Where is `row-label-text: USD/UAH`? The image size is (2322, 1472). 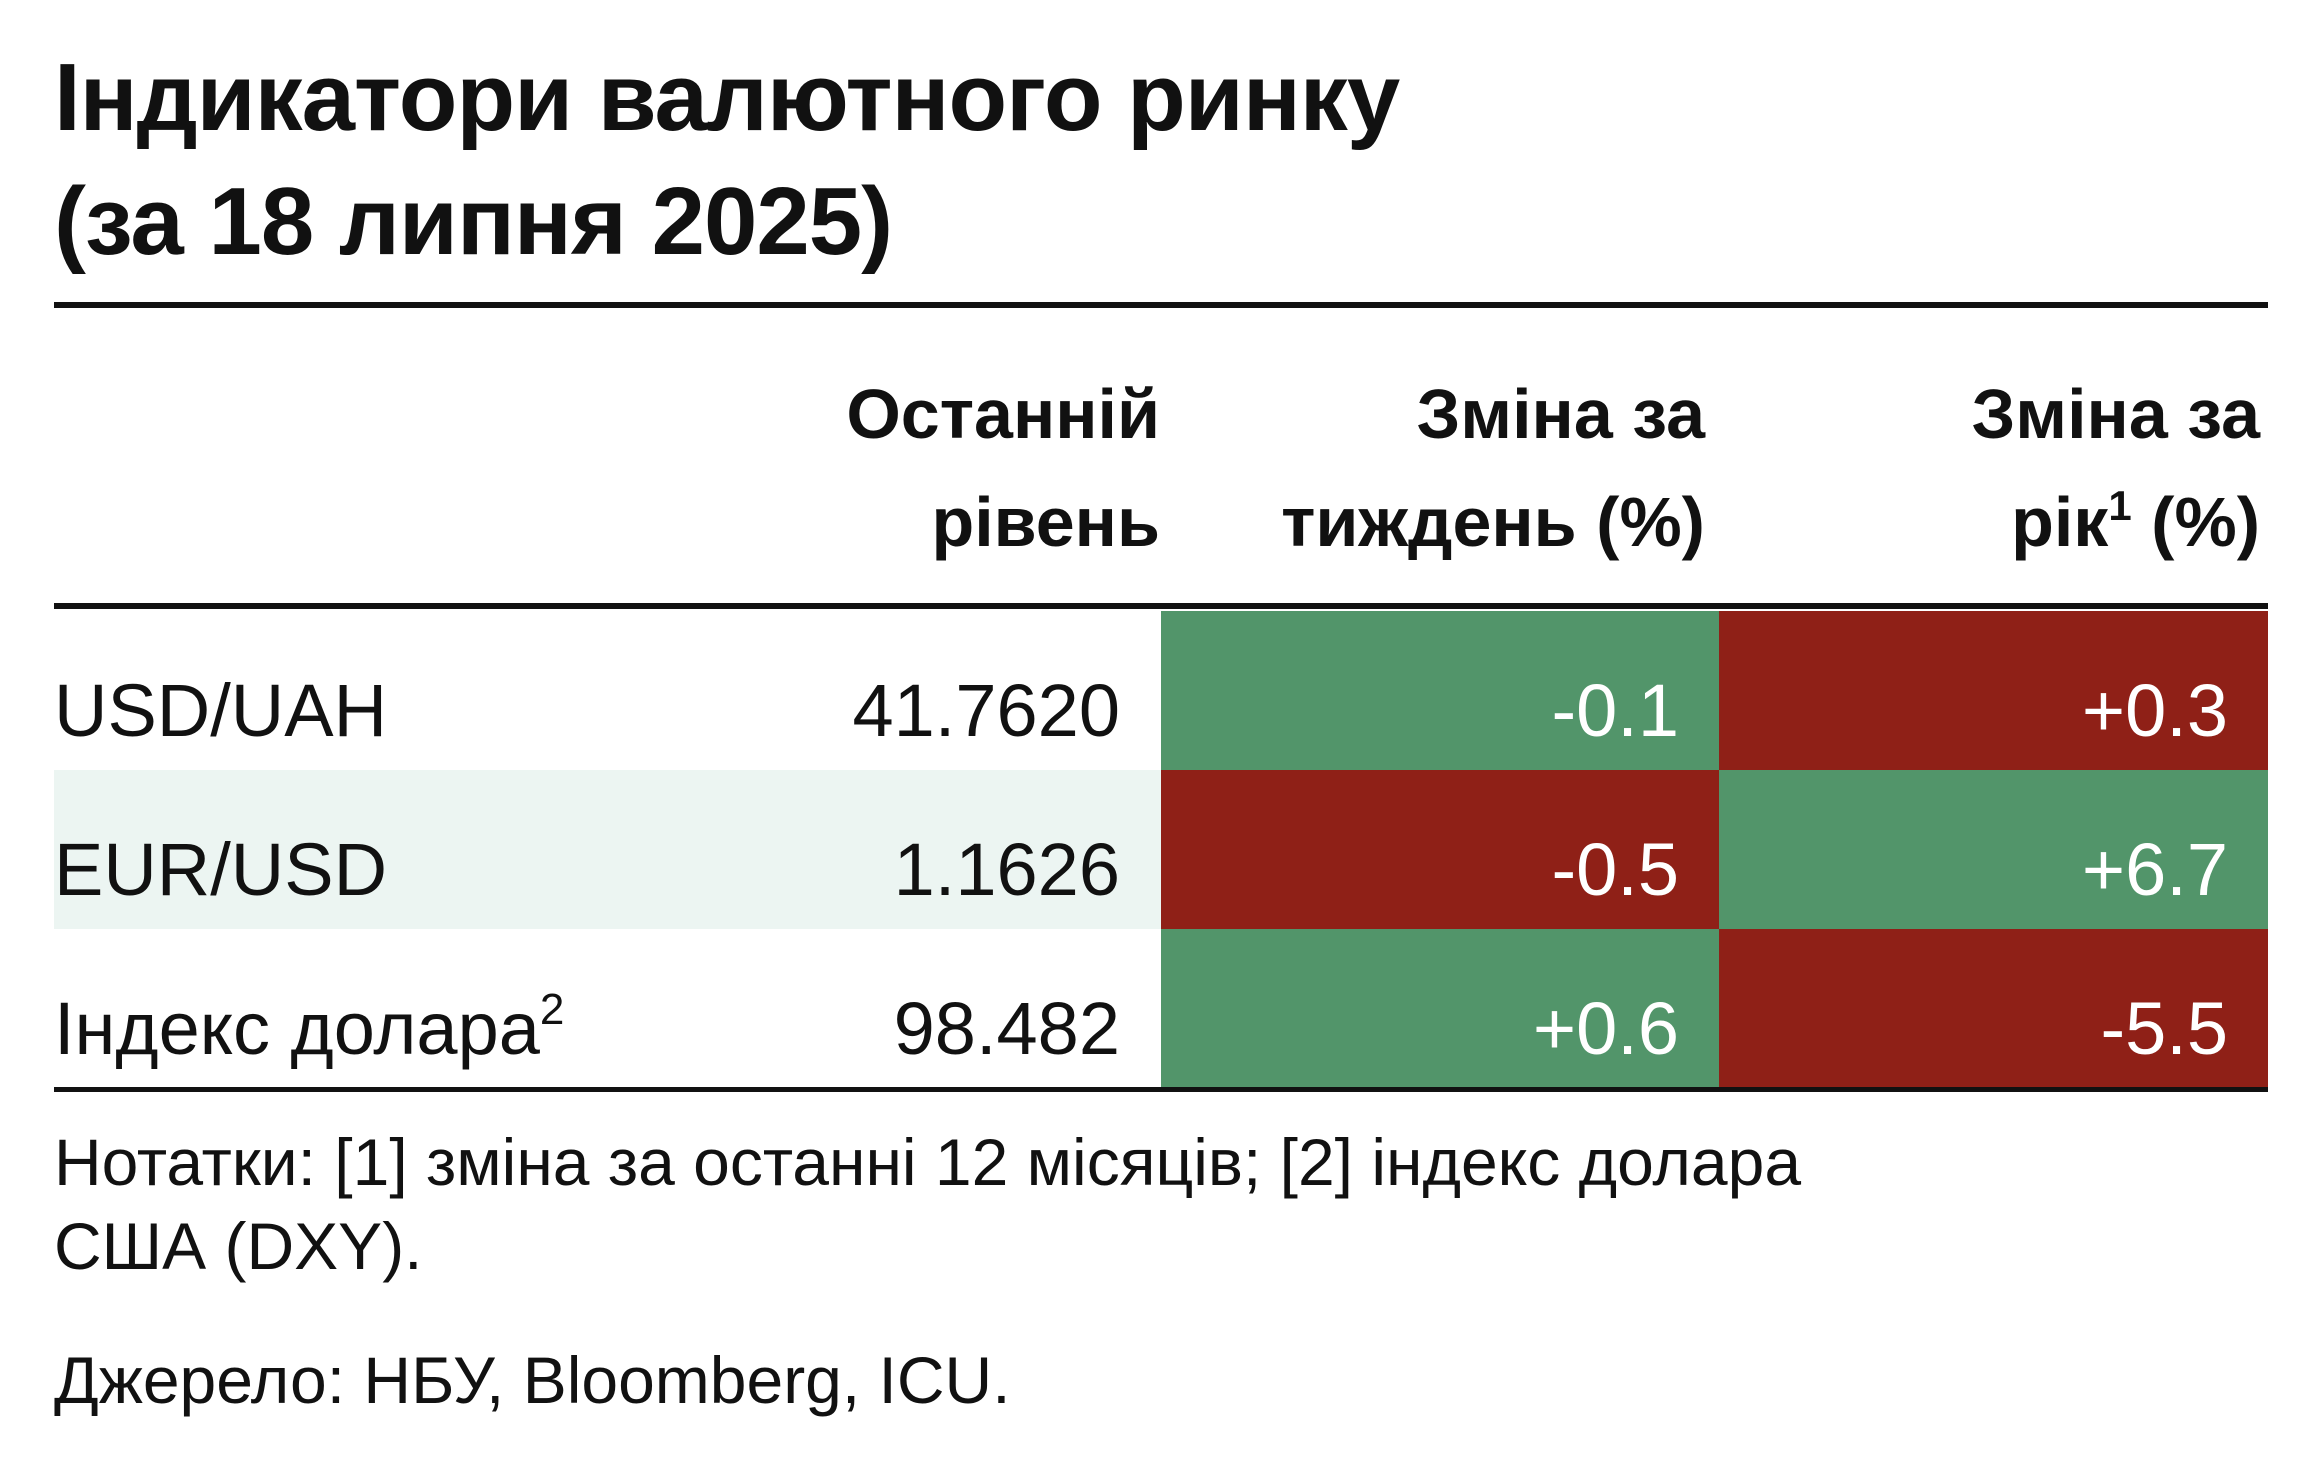 row-label-text: USD/UAH is located at coordinates (221, 710).